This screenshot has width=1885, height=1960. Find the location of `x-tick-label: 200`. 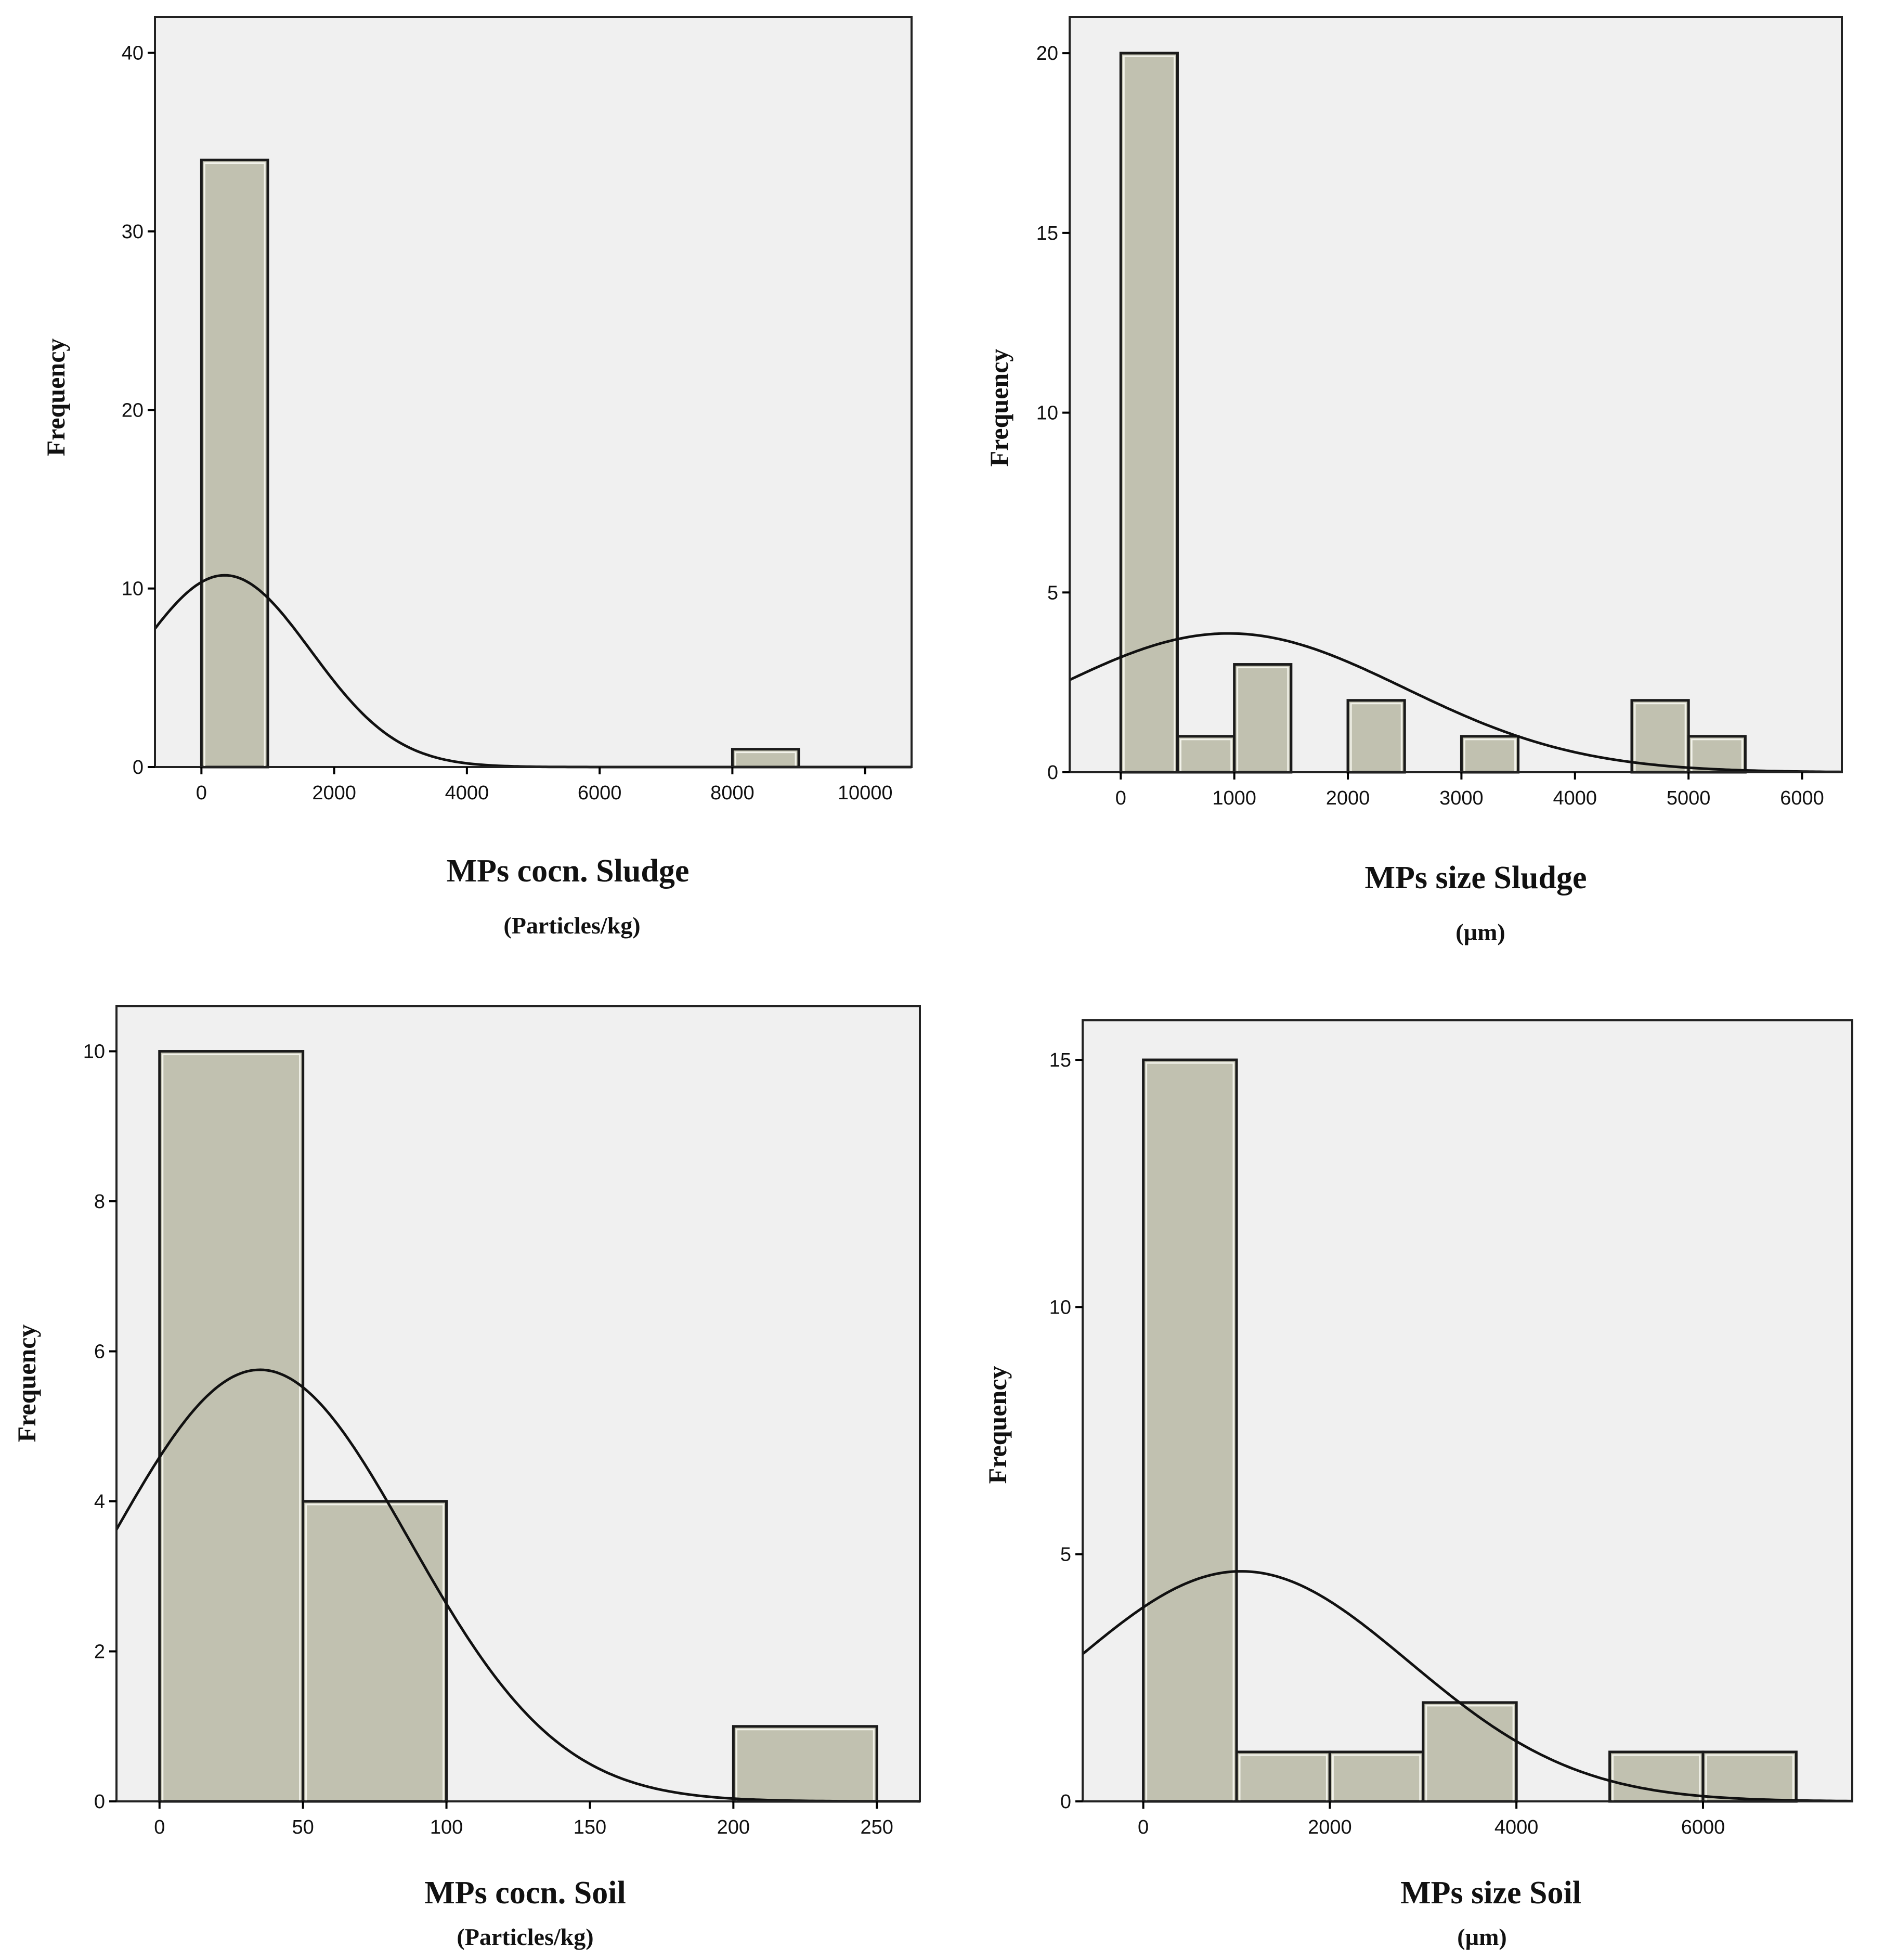

x-tick-label: 200 is located at coordinates (733, 1827).